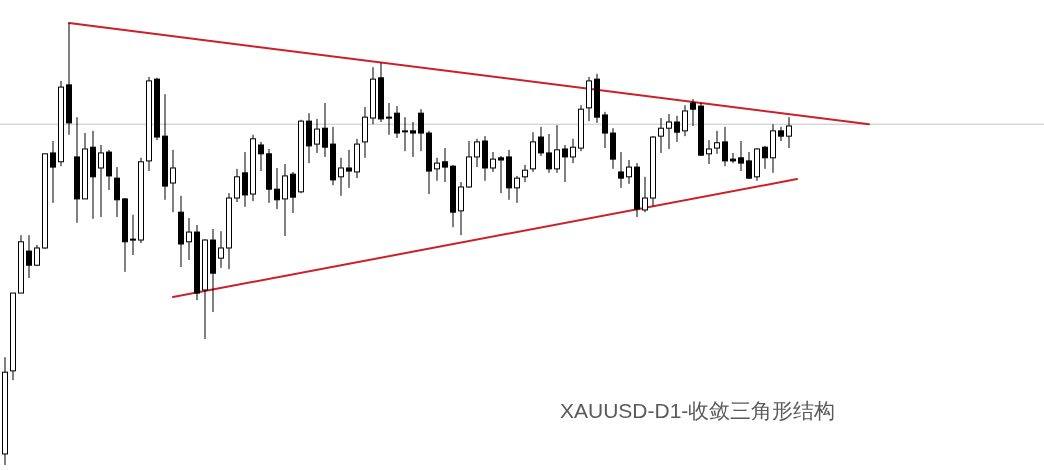 Image resolution: width=1044 pixels, height=470 pixels. Describe the element at coordinates (698, 410) in the screenshot. I see `text: XAUUSD-D1-收敛三角形结构` at that location.